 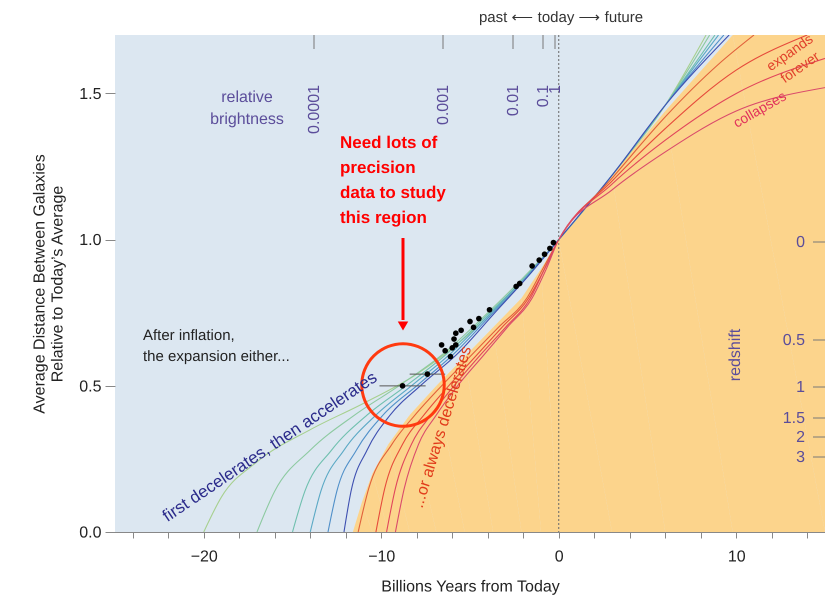 I want to click on x-tick-label: 0, so click(x=559, y=557).